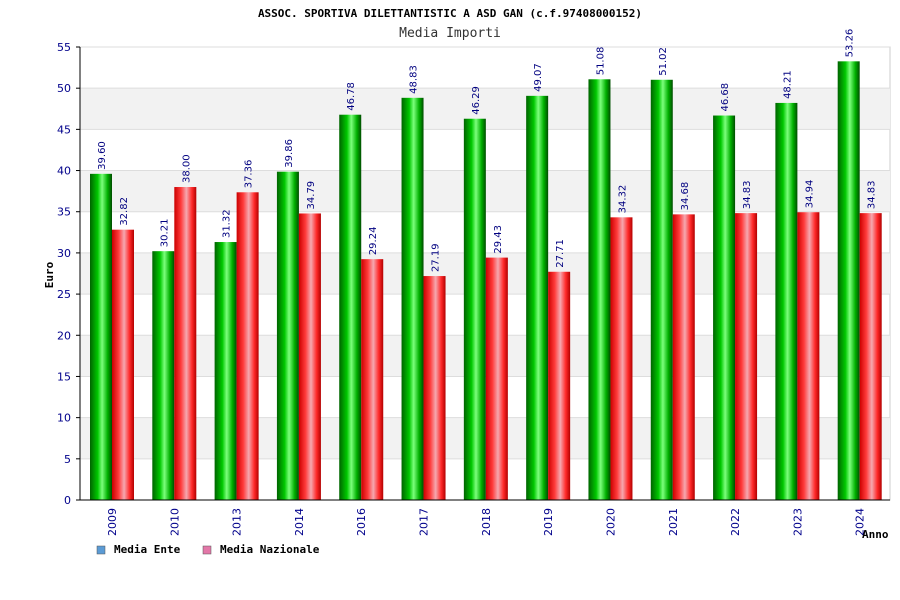 This screenshot has height=600, width=900. What do you see at coordinates (747, 194) in the screenshot?
I see `value-label-media-nazionale-2022: 34.83` at bounding box center [747, 194].